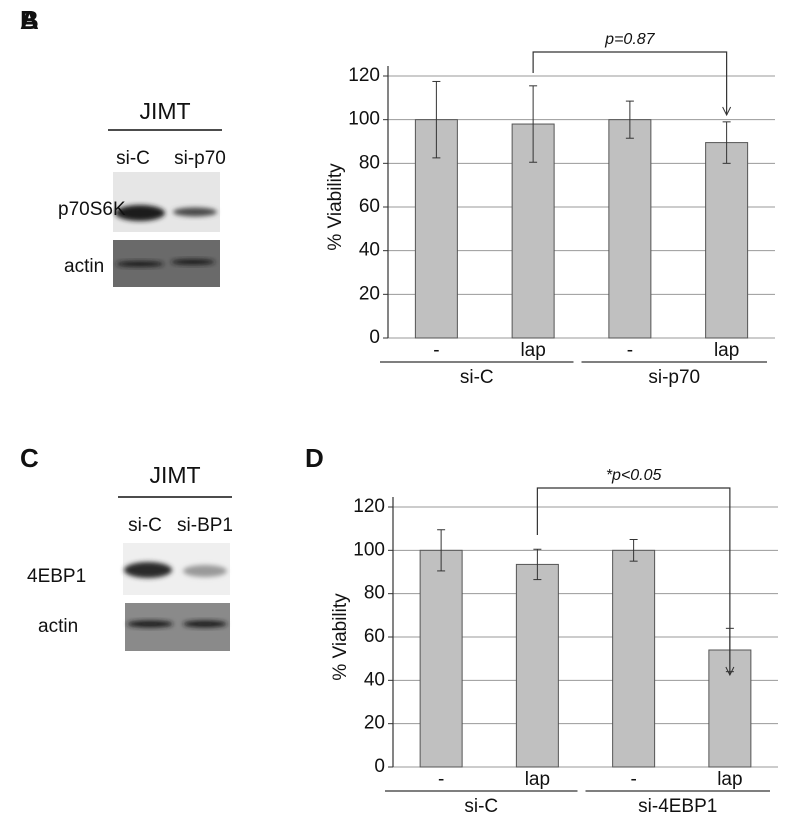 The width and height of the screenshot is (800, 835). I want to click on panel-label: B, so click(29, 20).